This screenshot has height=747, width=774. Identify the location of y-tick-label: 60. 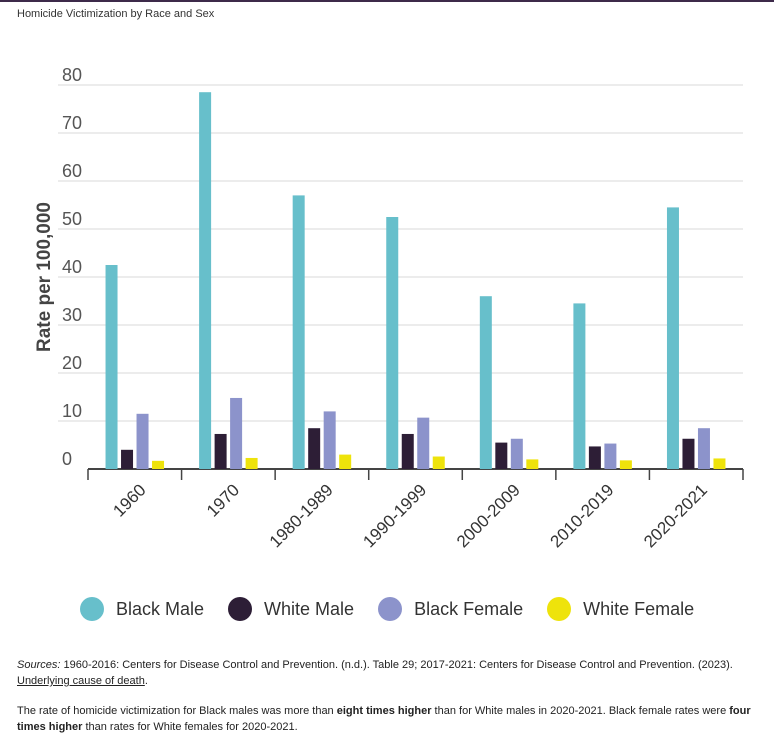
(72, 171).